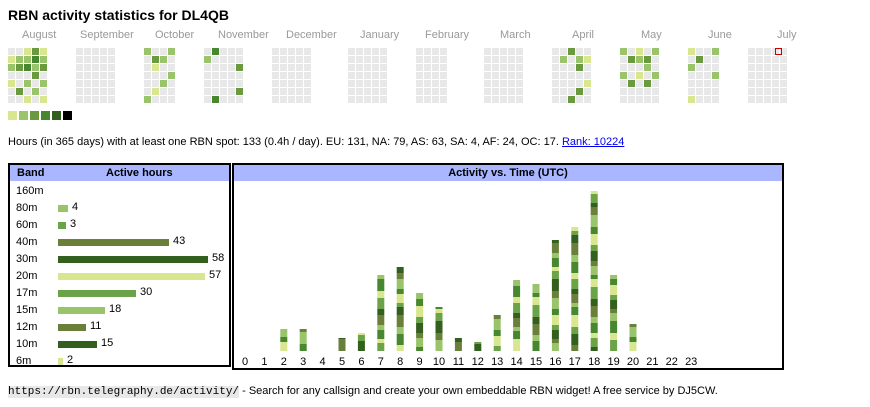 Image resolution: width=870 pixels, height=407 pixels. I want to click on band-column-header: Band, so click(31, 173).